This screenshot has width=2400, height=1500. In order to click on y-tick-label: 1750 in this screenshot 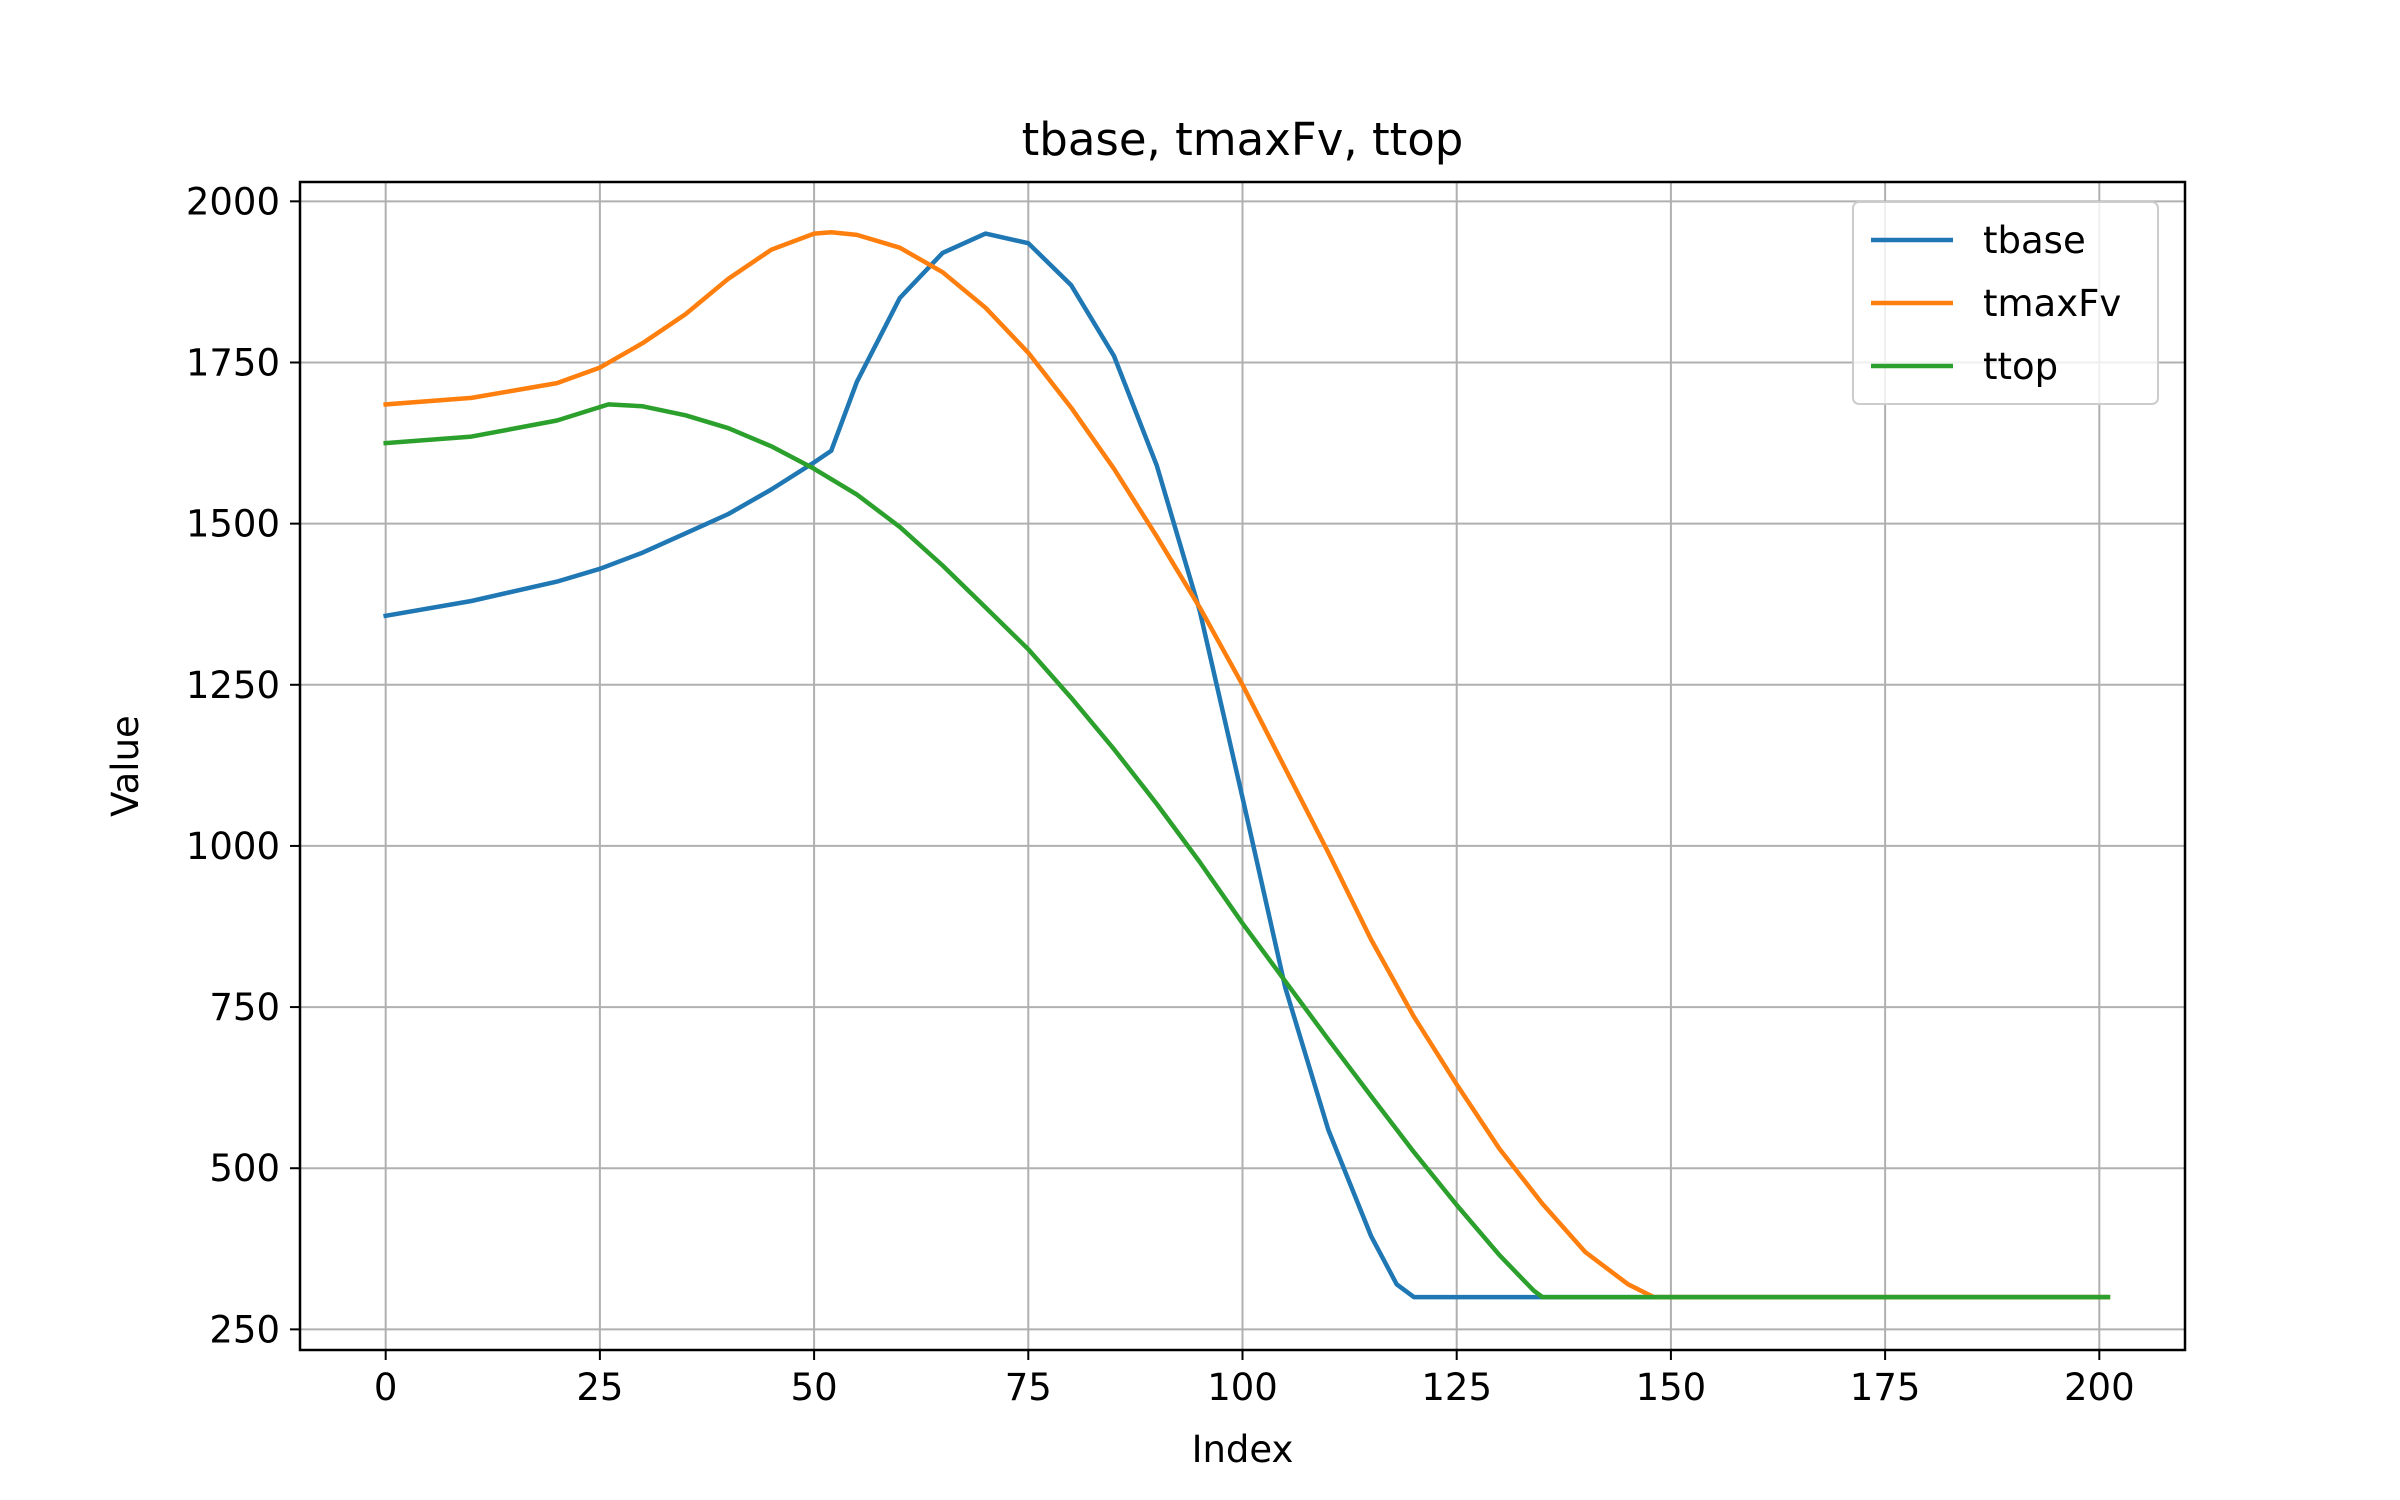, I will do `click(233, 362)`.